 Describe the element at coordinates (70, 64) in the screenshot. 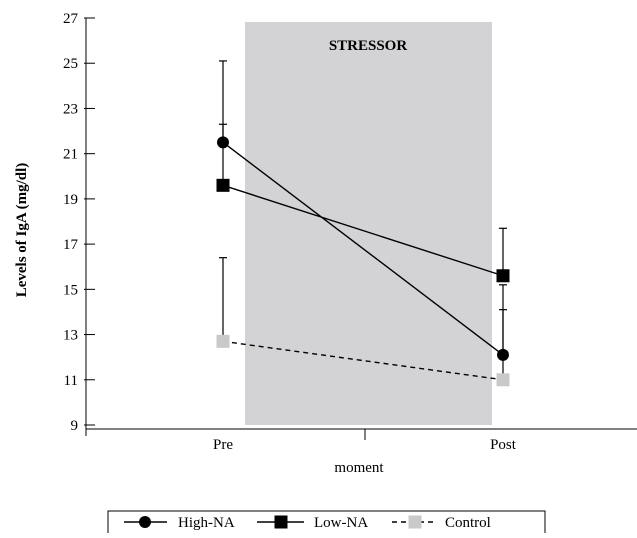

I see `y-tick-label: 25` at that location.